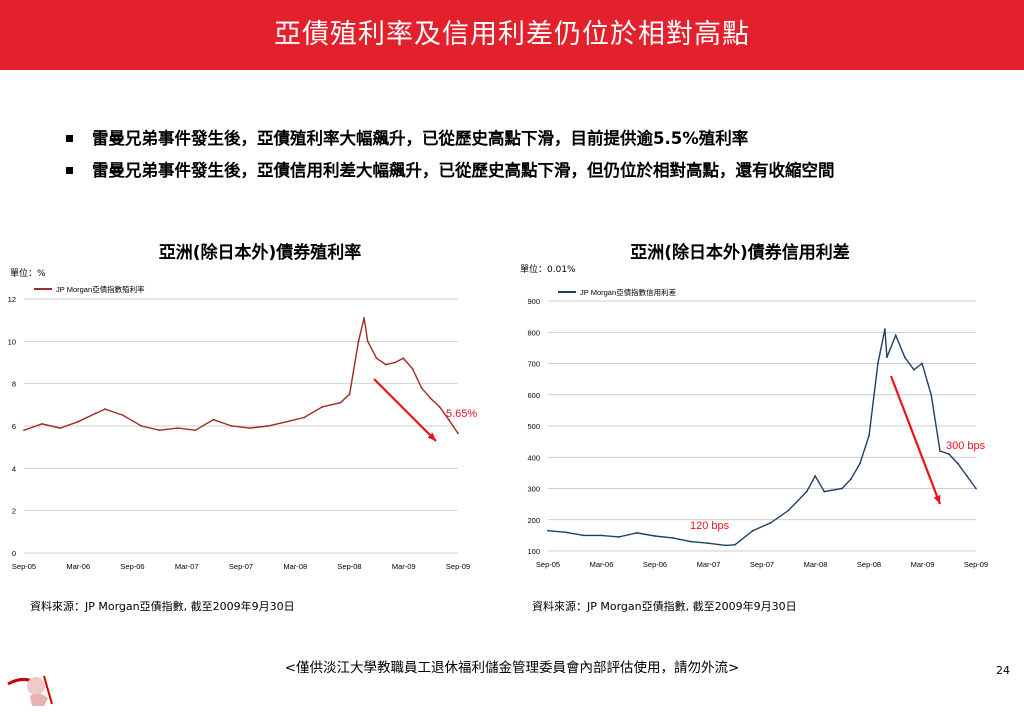 The height and width of the screenshot is (712, 1024). Describe the element at coordinates (1003, 670) in the screenshot. I see `page-number: 24` at that location.